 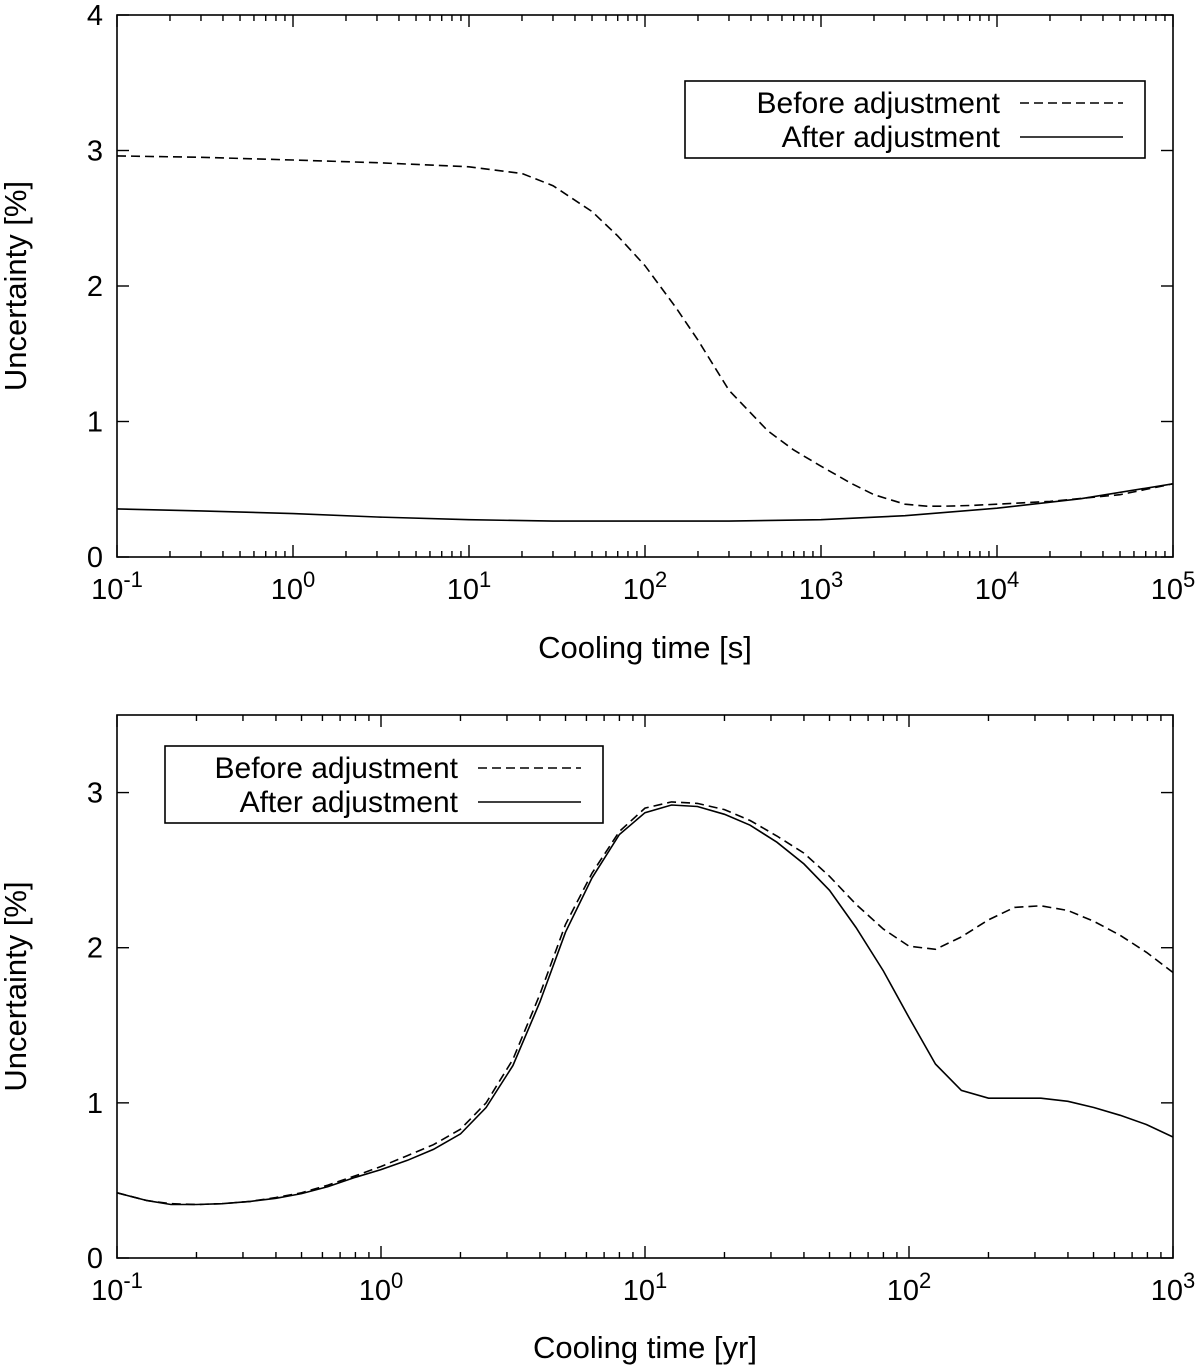 I want to click on x-axis-label: Cooling time [yr], so click(x=645, y=1347).